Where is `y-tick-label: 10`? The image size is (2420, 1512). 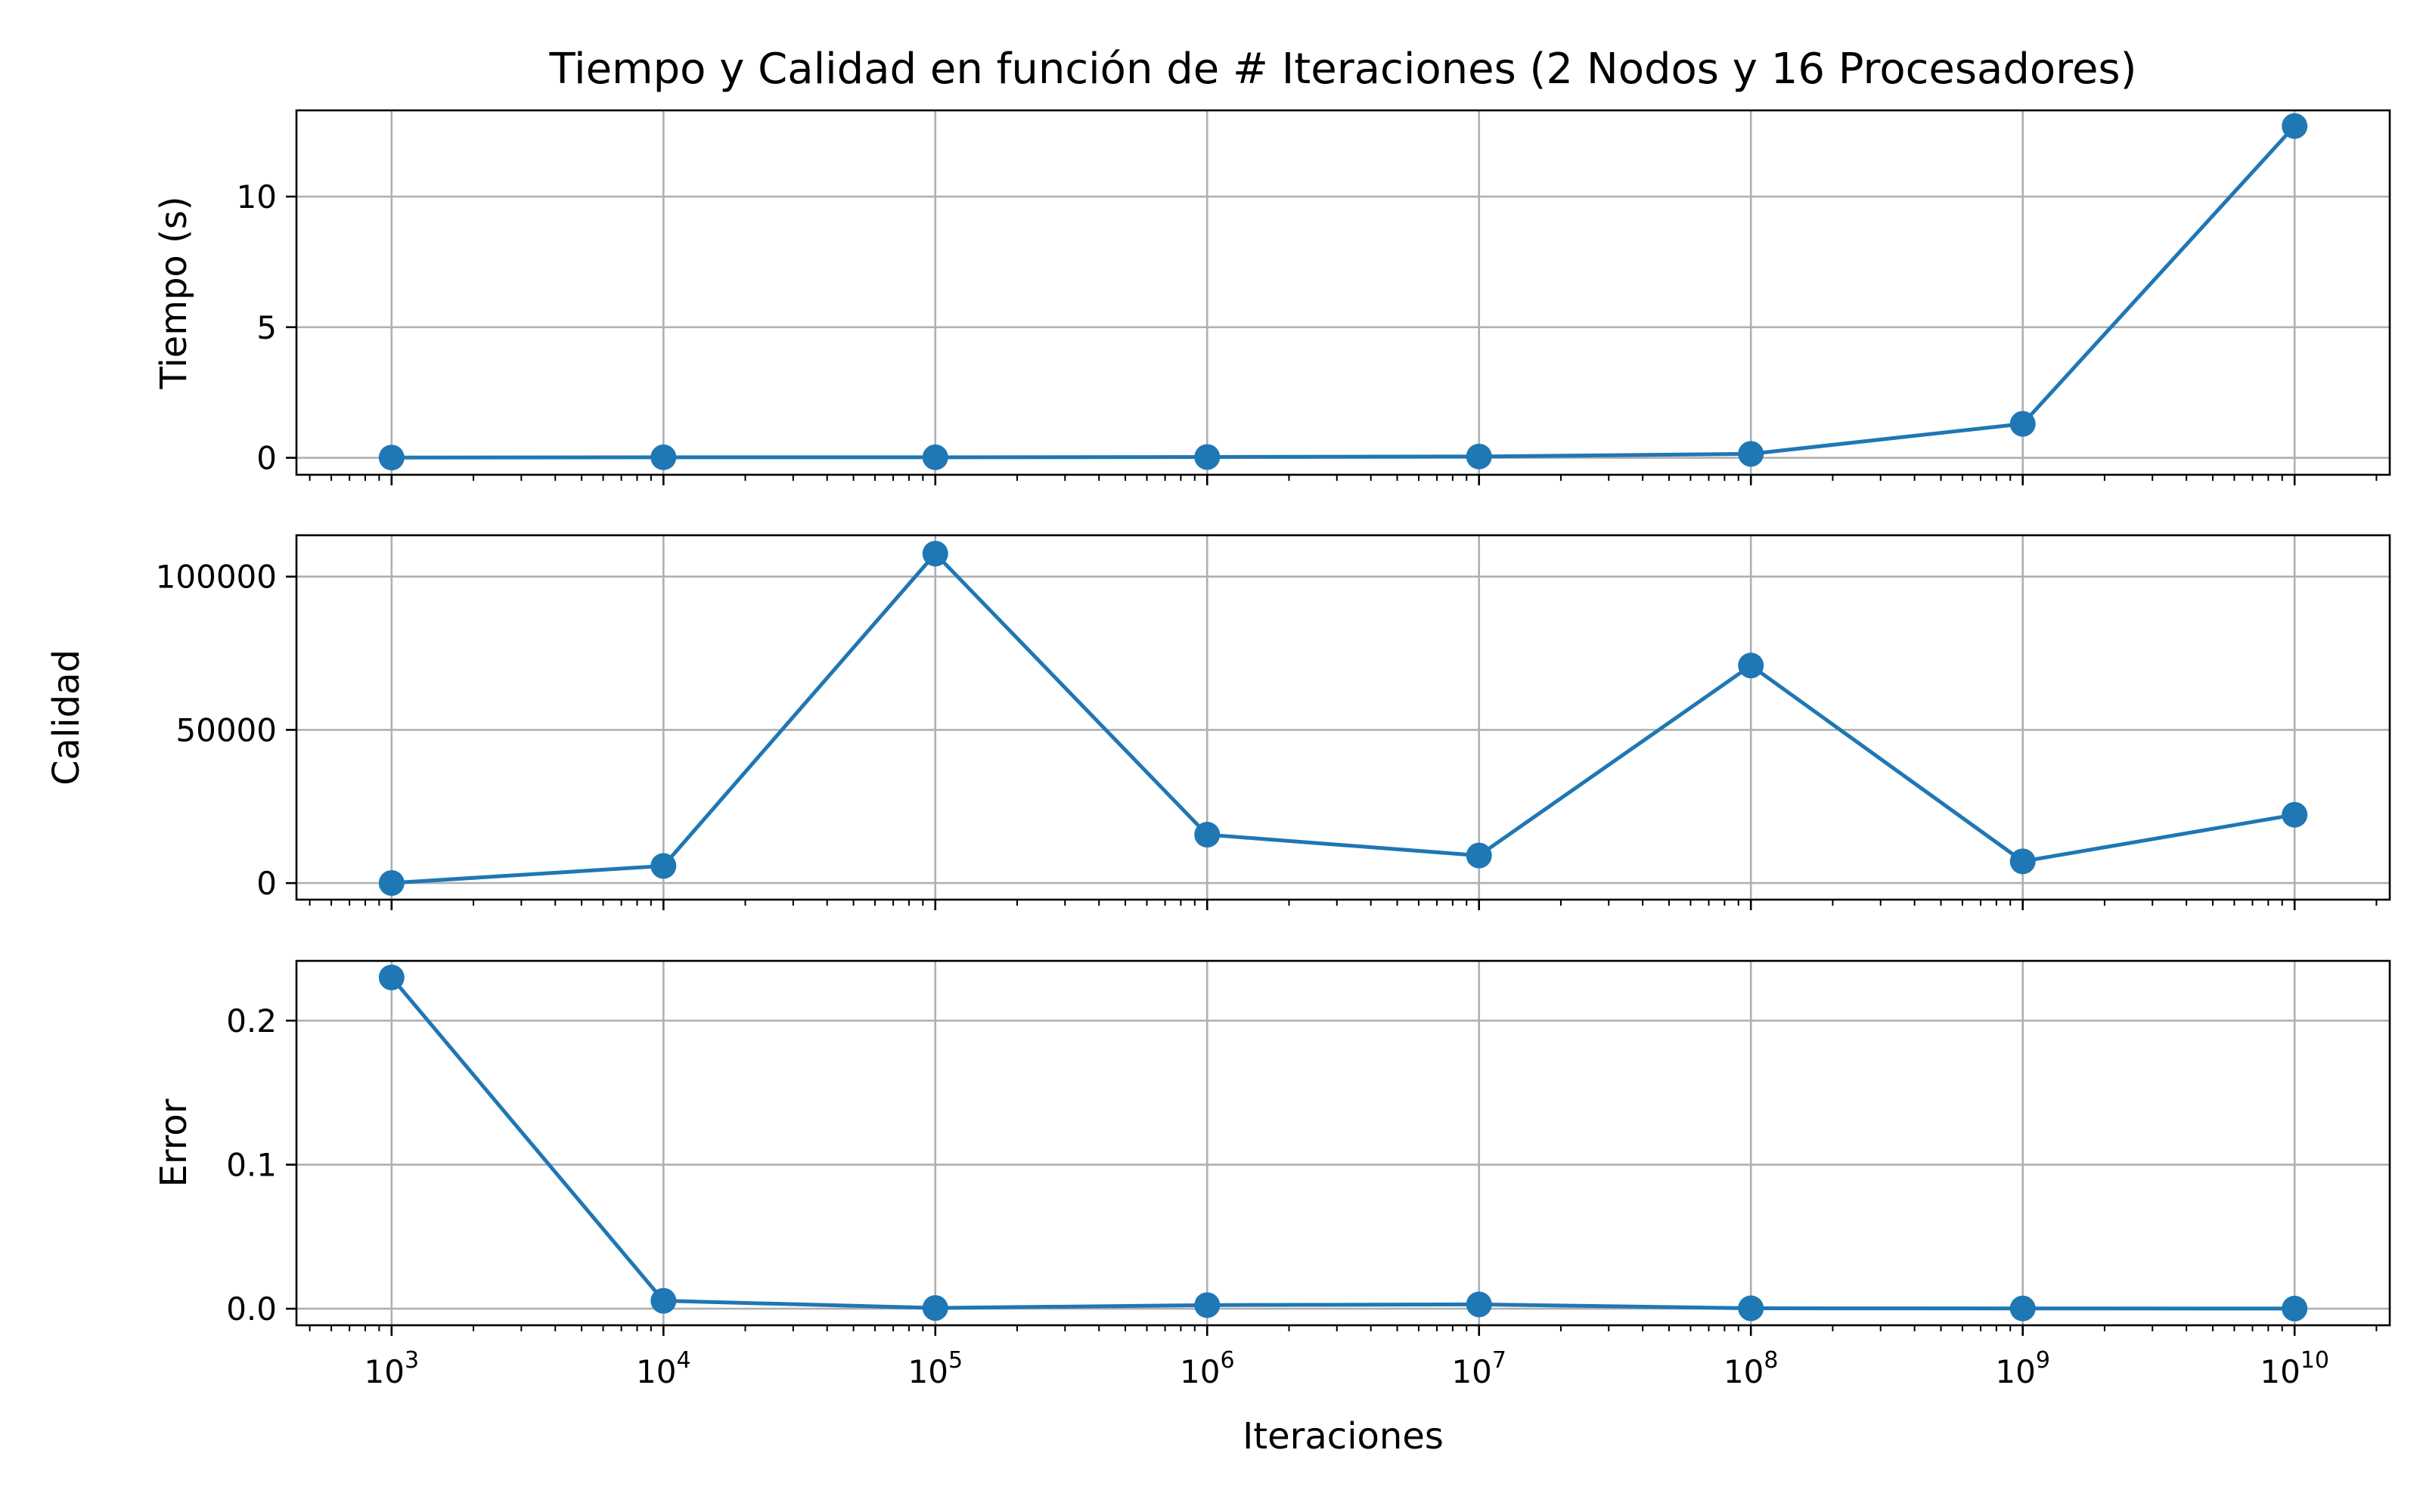
y-tick-label: 10 is located at coordinates (257, 197).